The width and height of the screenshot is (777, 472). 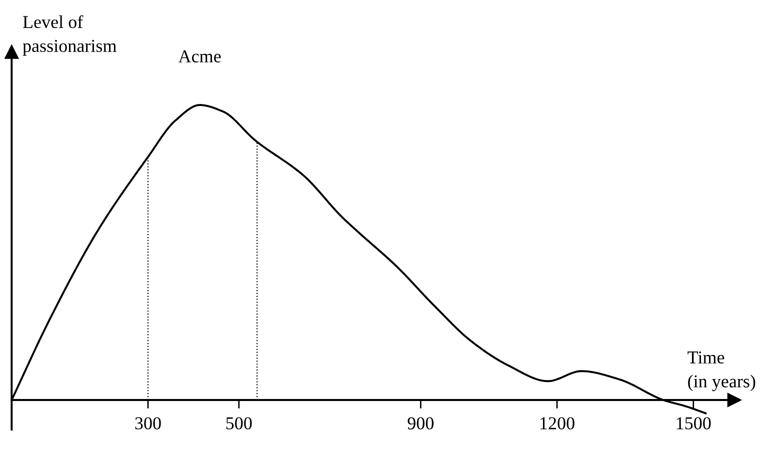 What do you see at coordinates (557, 423) in the screenshot?
I see `x-tick-label: 1200` at bounding box center [557, 423].